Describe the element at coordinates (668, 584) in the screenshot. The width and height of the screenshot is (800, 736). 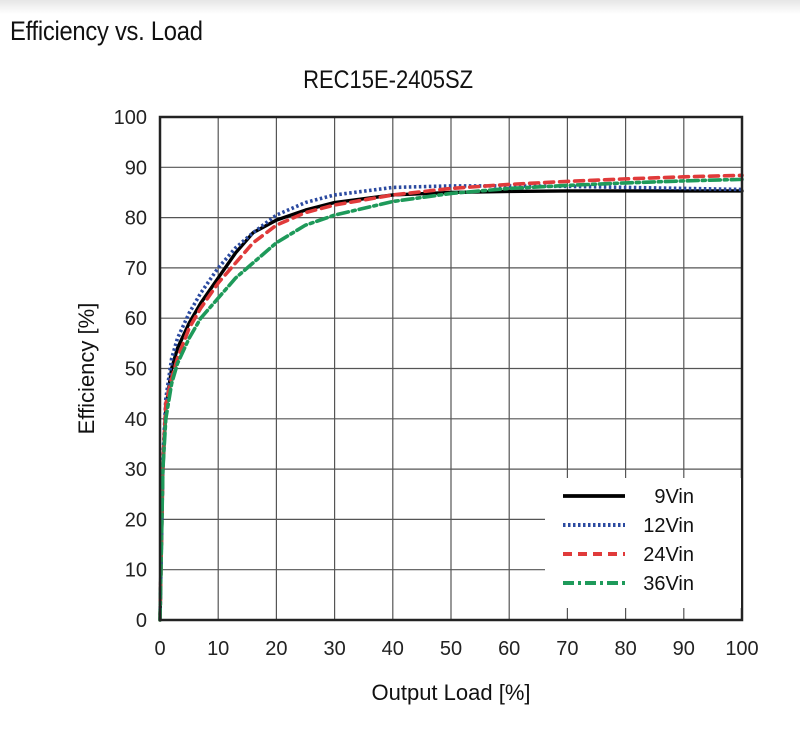
I see `legend-label: 36Vin` at that location.